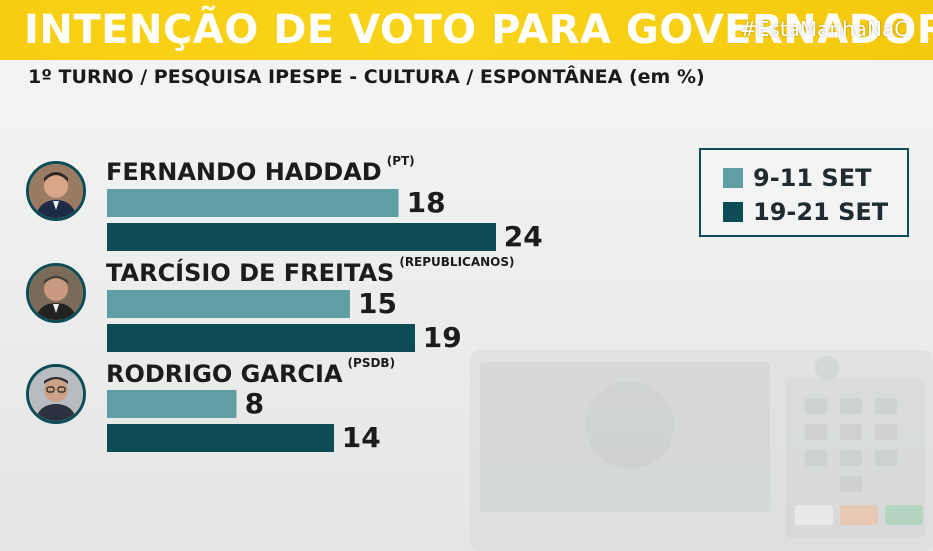 This screenshot has width=933, height=551. I want to click on candidate-name-haddad: FERNANDO HADDAD (PT), so click(260, 170).